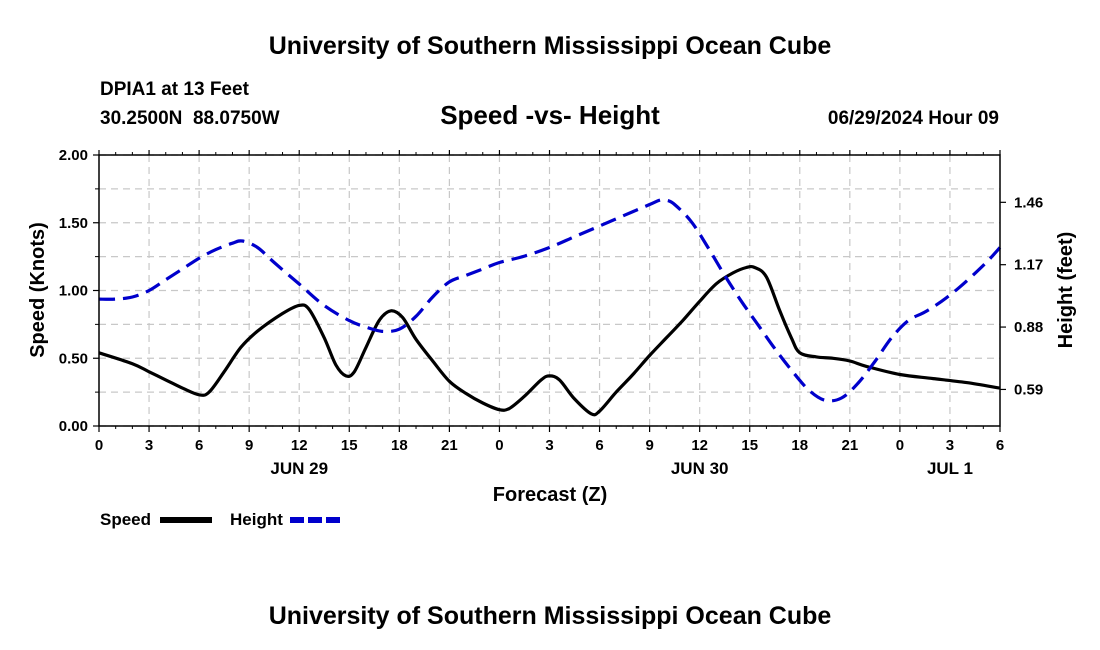  Describe the element at coordinates (1028, 389) in the screenshot. I see `y2-tick-label: 0.59` at that location.